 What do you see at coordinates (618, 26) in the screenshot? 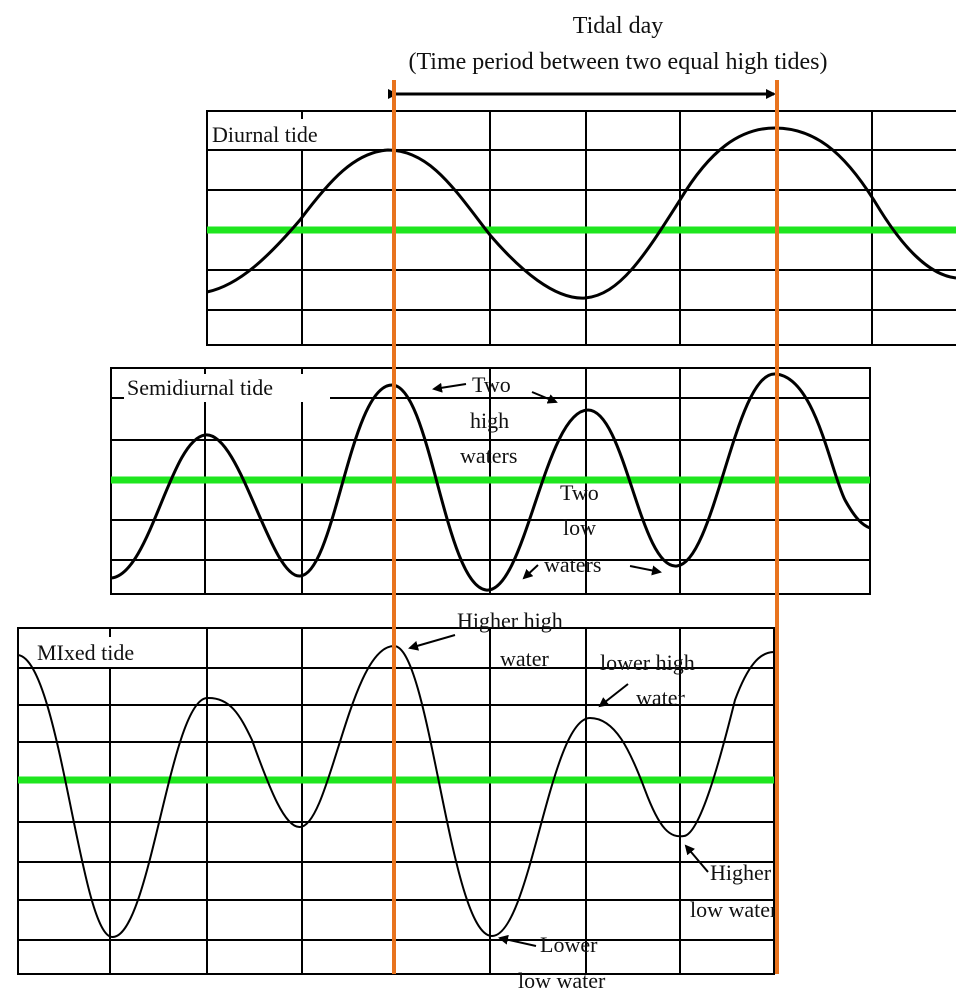
I see `title-line-1: Tidal day` at bounding box center [618, 26].